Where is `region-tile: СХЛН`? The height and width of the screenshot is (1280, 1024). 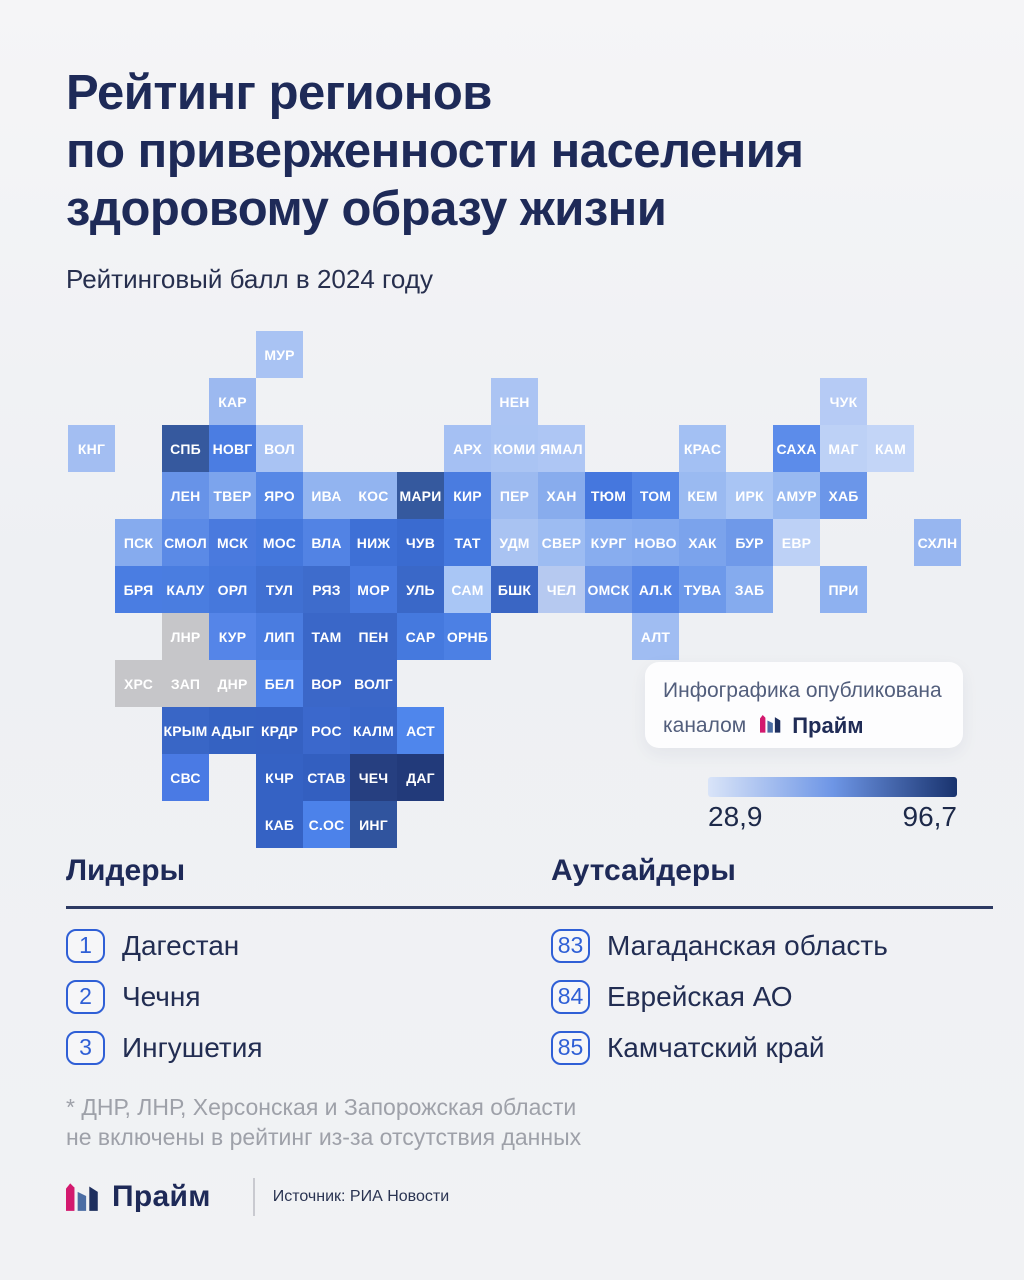 region-tile: СХЛН is located at coordinates (937, 542).